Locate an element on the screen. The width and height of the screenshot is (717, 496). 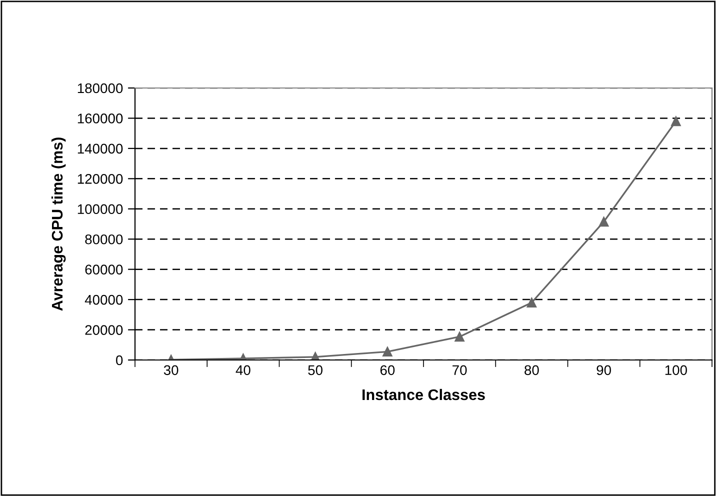
x-tick-label: 50 is located at coordinates (315, 370).